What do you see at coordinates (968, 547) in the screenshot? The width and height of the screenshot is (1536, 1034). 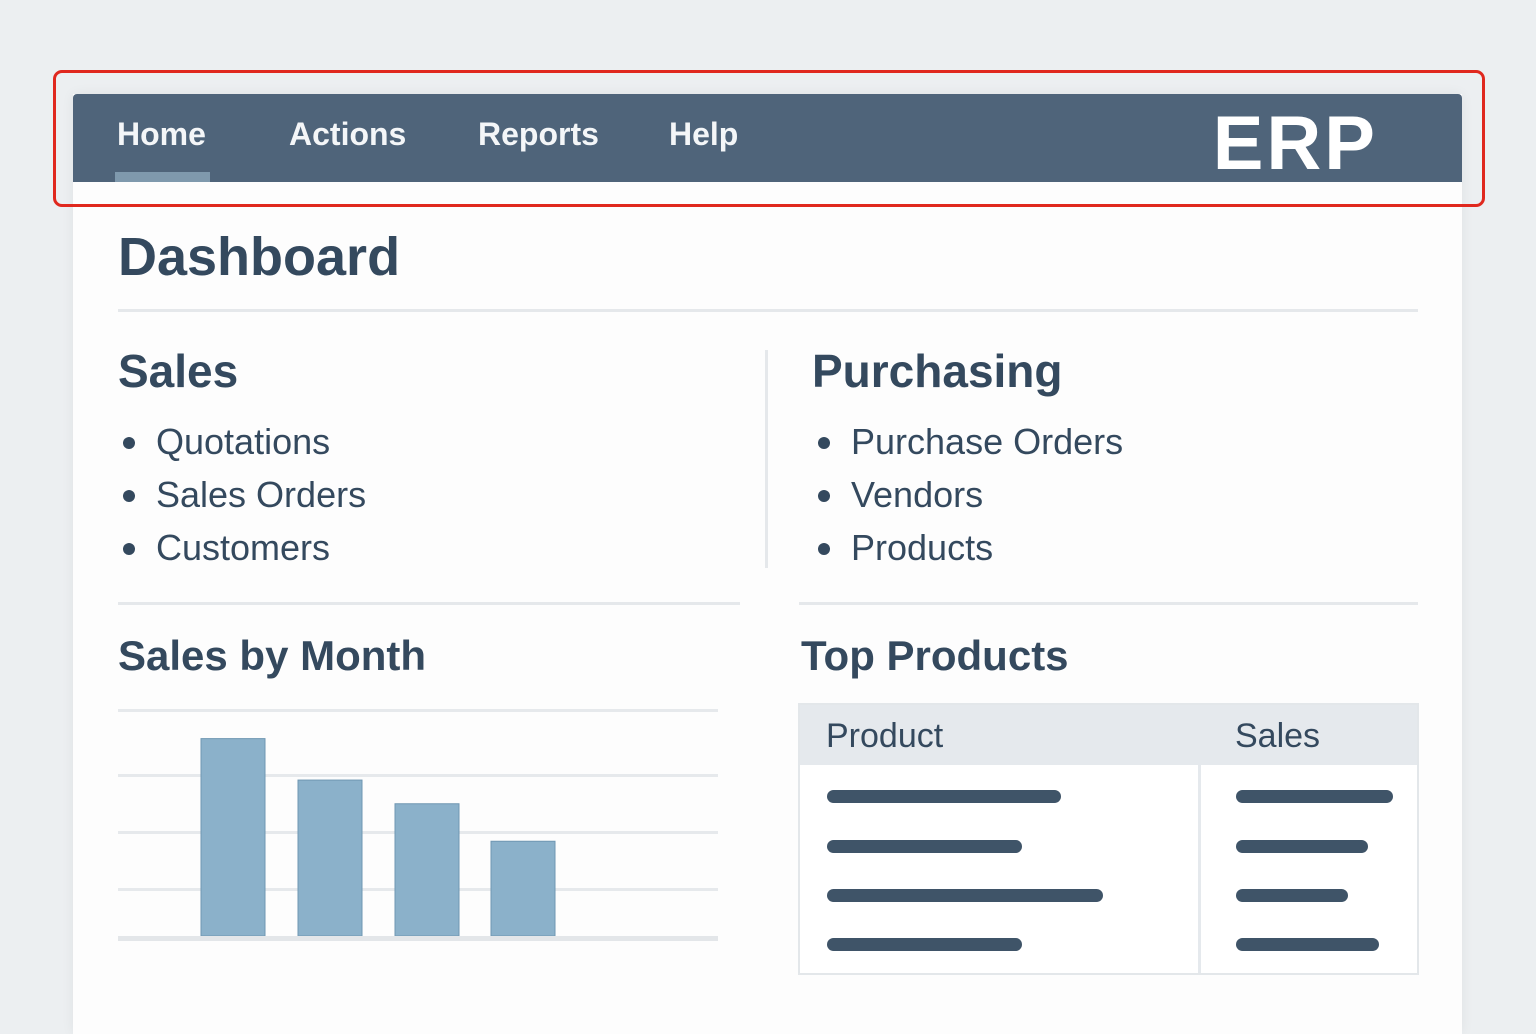 I see `link-products: Products` at bounding box center [968, 547].